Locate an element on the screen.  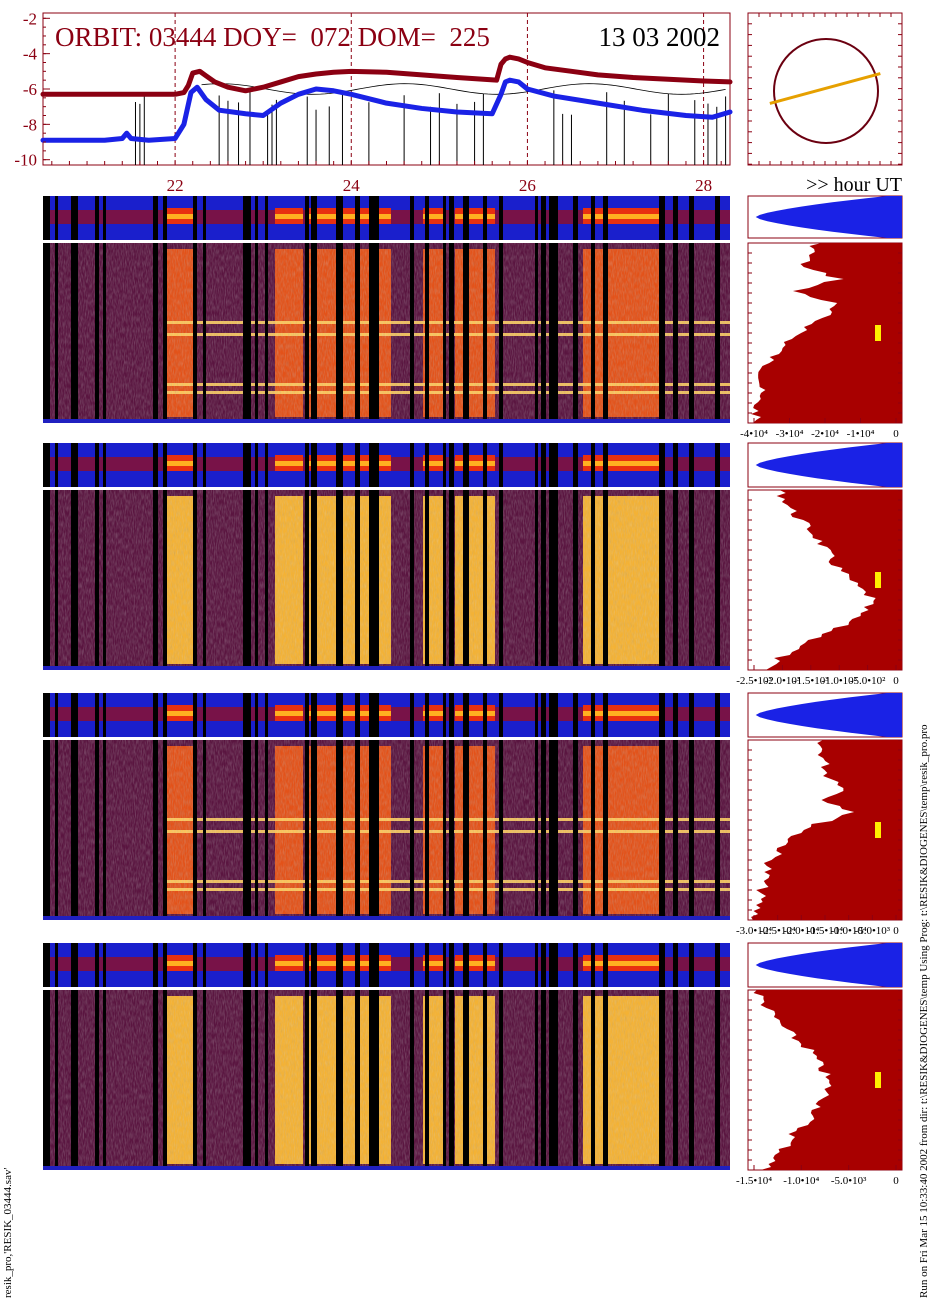
profile-top-fill is located at coordinates (828, 715).